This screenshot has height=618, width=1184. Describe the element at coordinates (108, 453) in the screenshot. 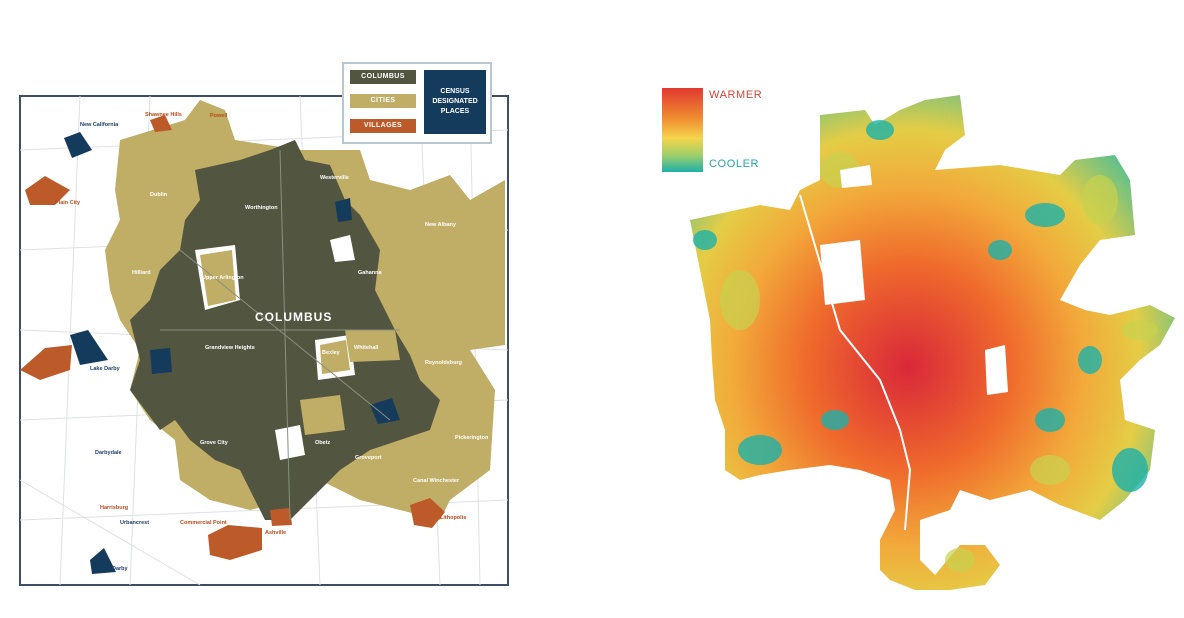

I see `place-label-cdp: Darbydale` at that location.